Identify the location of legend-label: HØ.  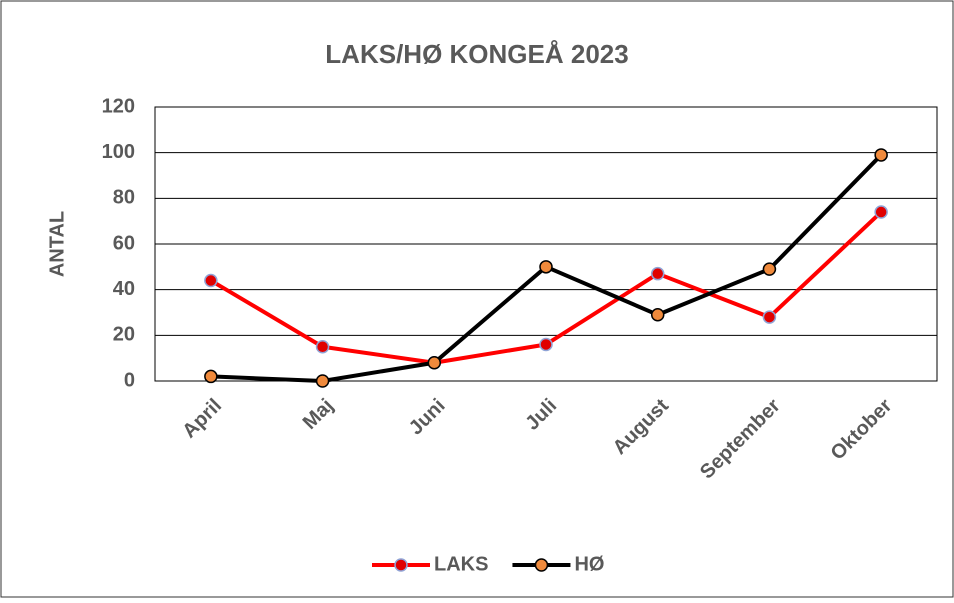
(589, 564).